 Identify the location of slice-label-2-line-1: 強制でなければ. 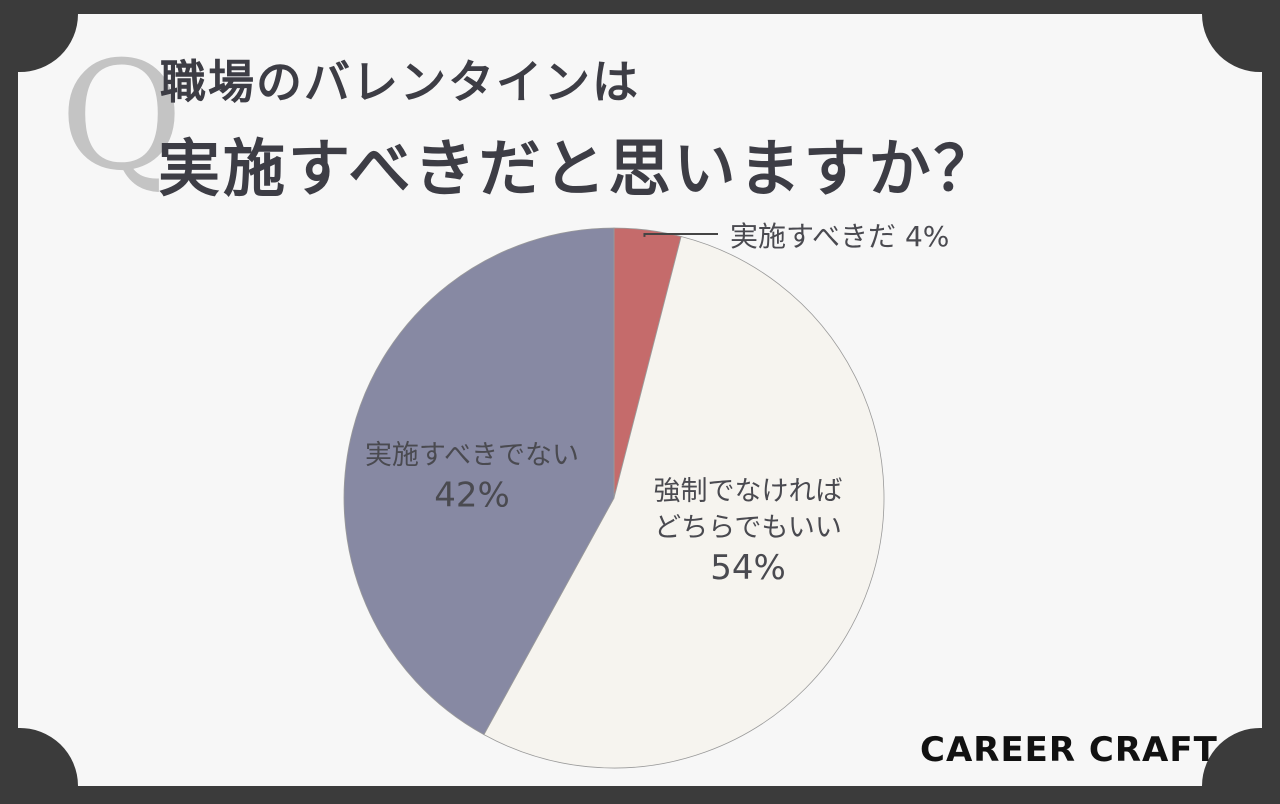
(748, 491).